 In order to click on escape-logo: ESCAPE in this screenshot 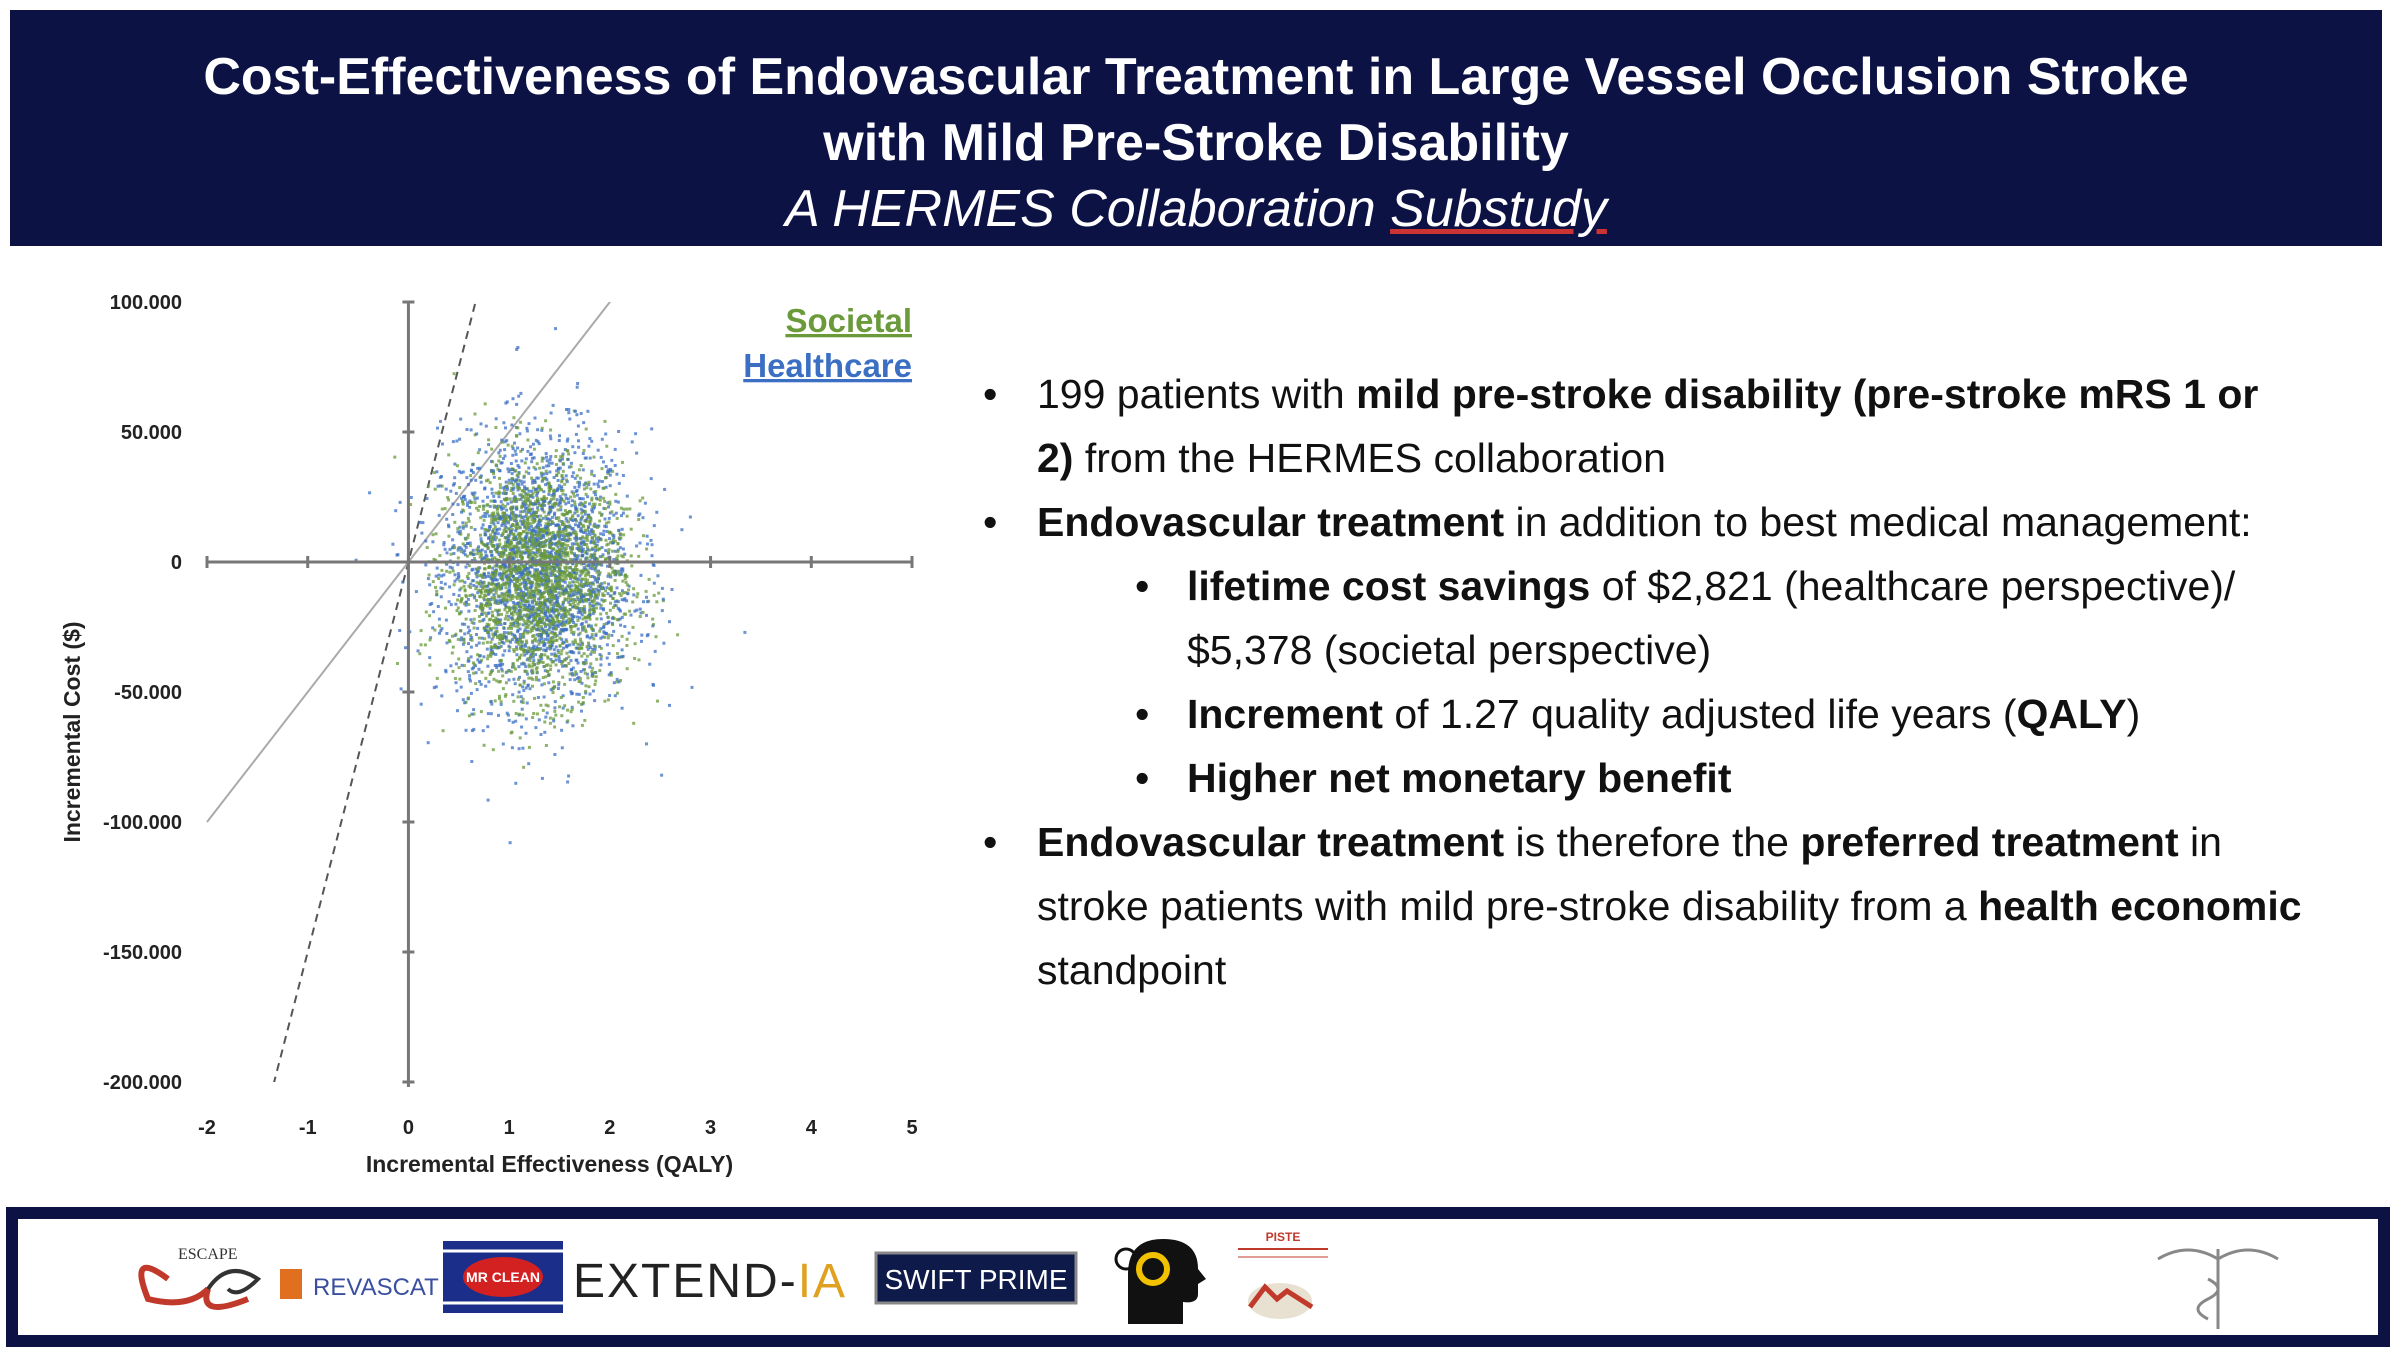, I will do `click(200, 1278)`.